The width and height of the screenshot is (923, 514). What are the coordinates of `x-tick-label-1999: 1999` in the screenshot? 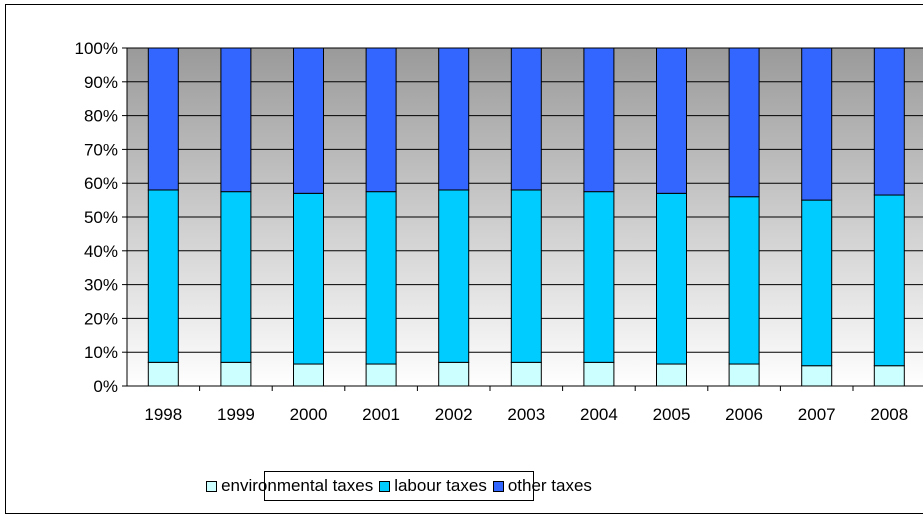 It's located at (236, 414).